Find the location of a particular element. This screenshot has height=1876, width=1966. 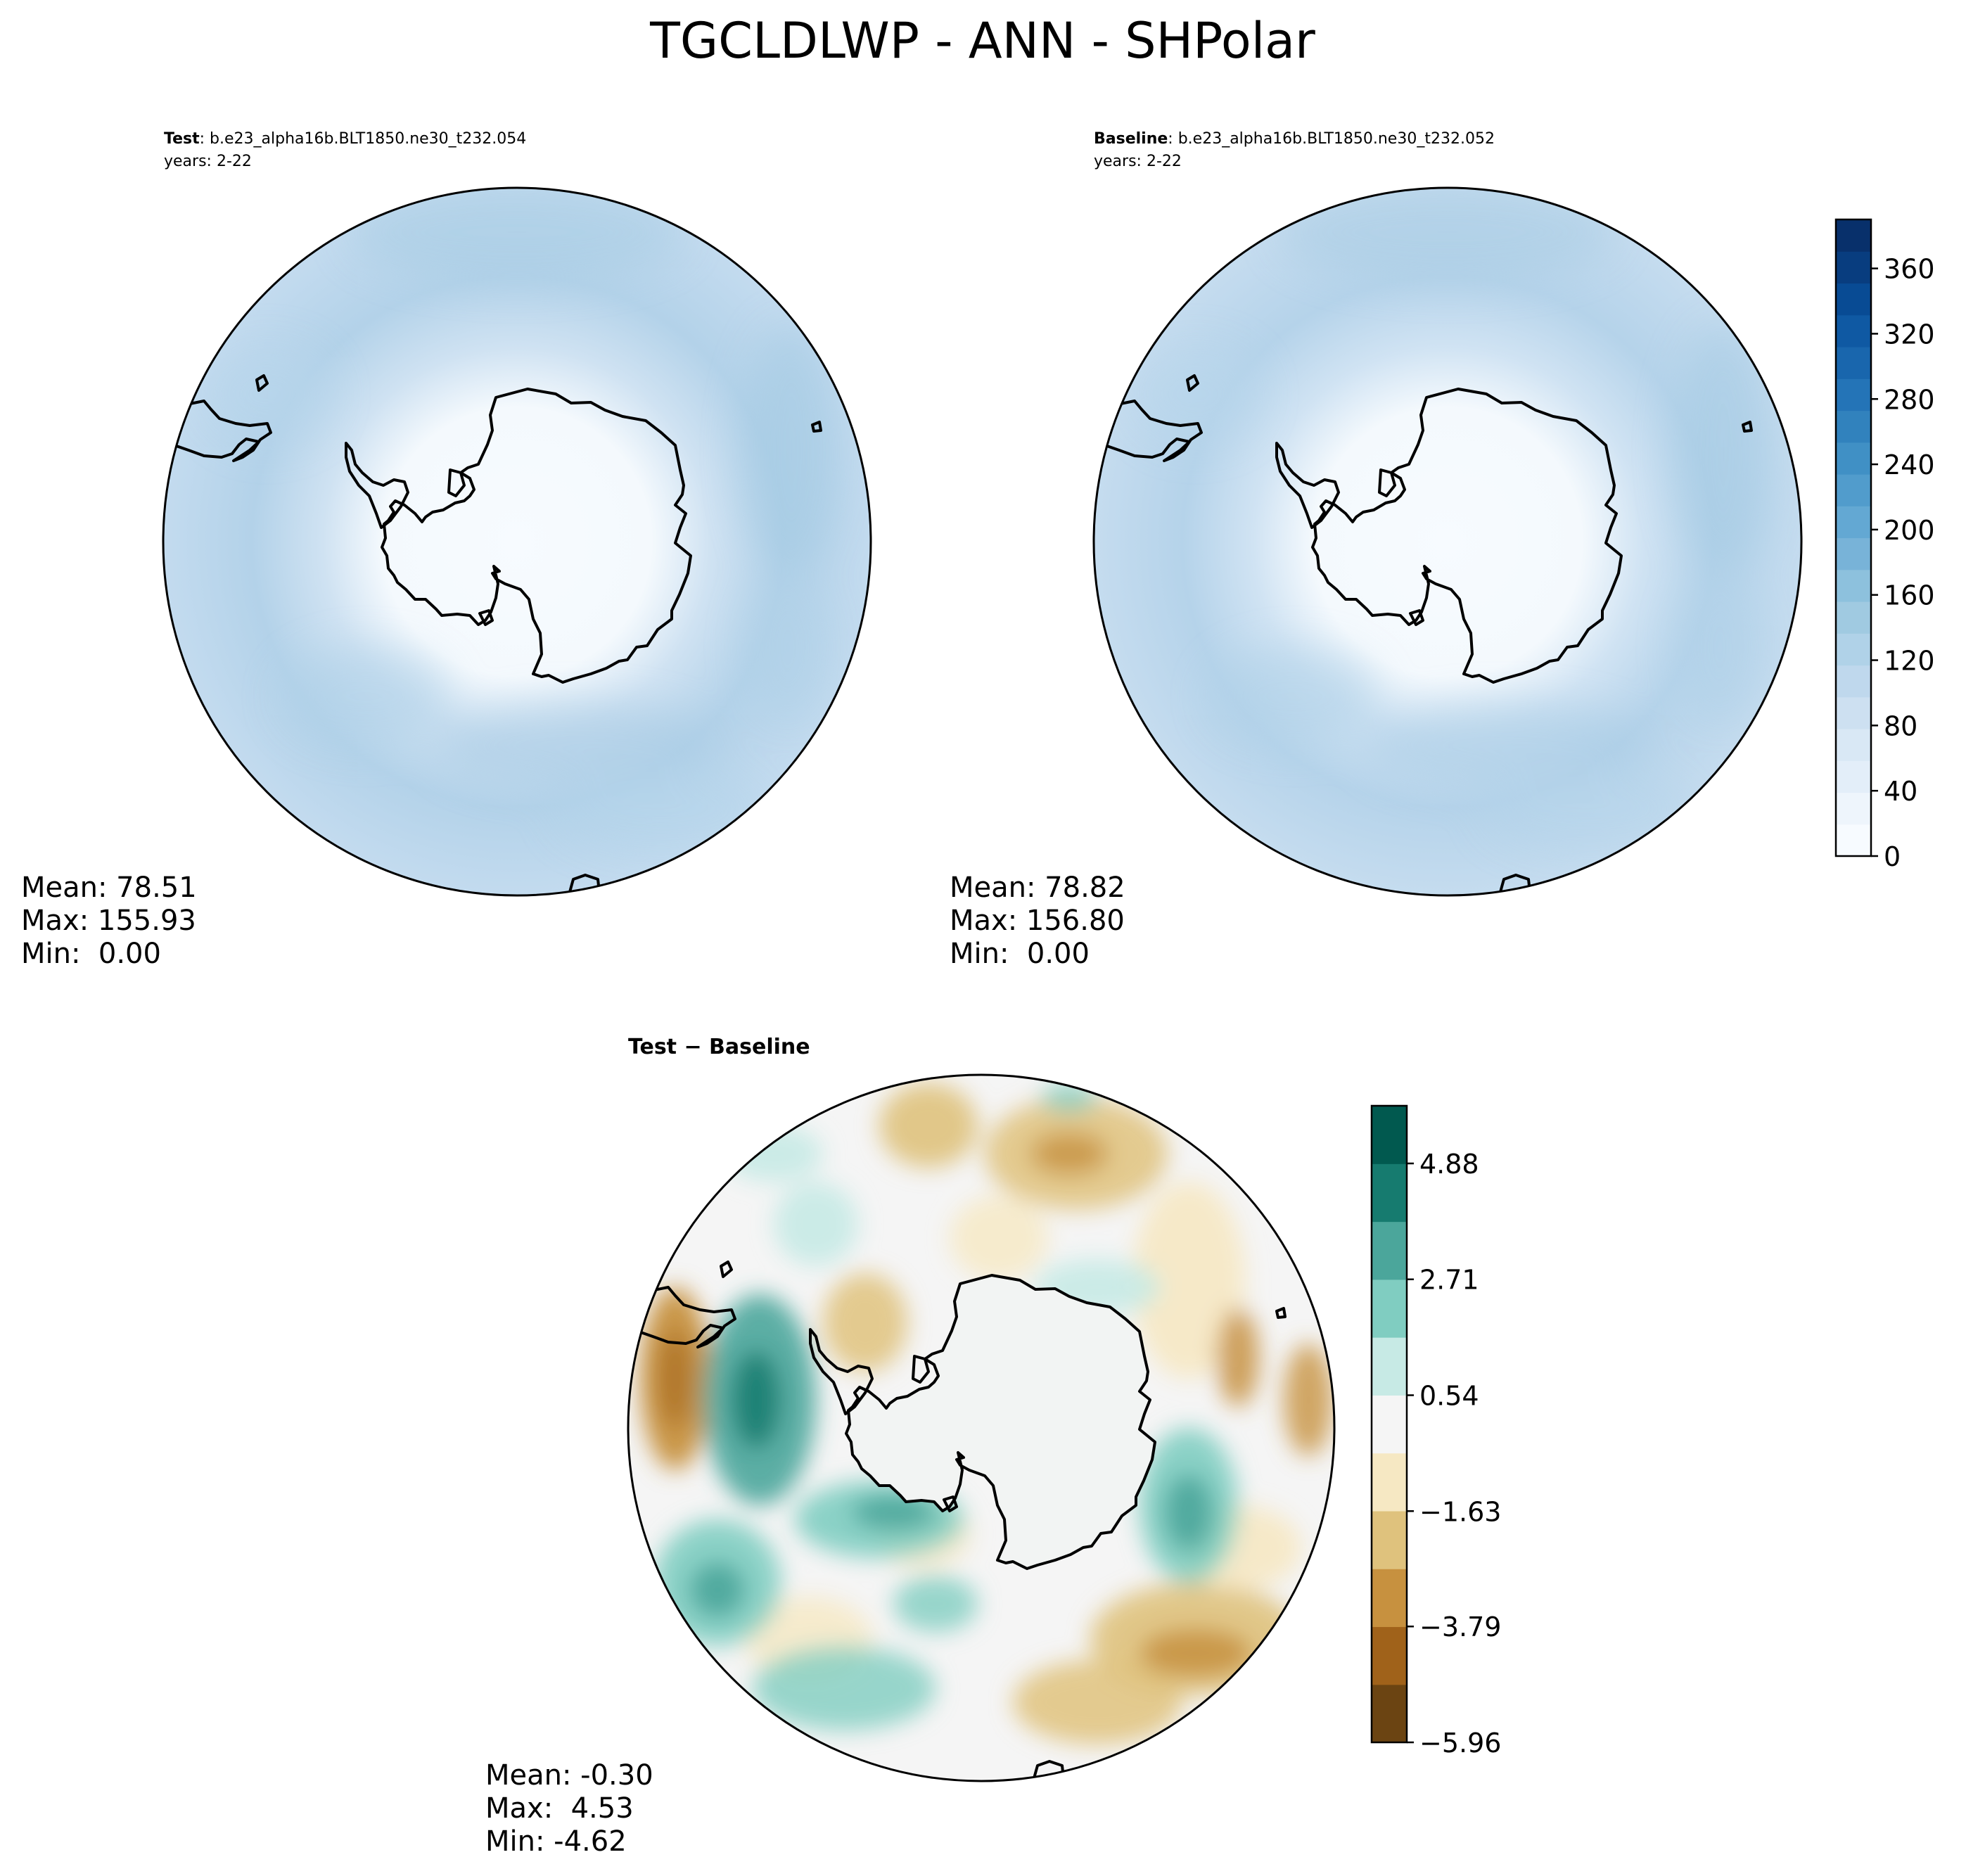

colorbar-difference: −5.96 −3.79 −1.63 0.54 2.71 4.88 is located at coordinates (1435, 1431).